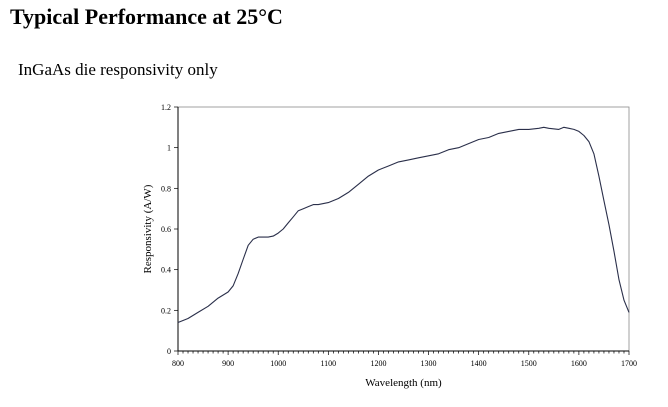 The height and width of the screenshot is (407, 668). I want to click on x-tick-label: 1400, so click(479, 363).